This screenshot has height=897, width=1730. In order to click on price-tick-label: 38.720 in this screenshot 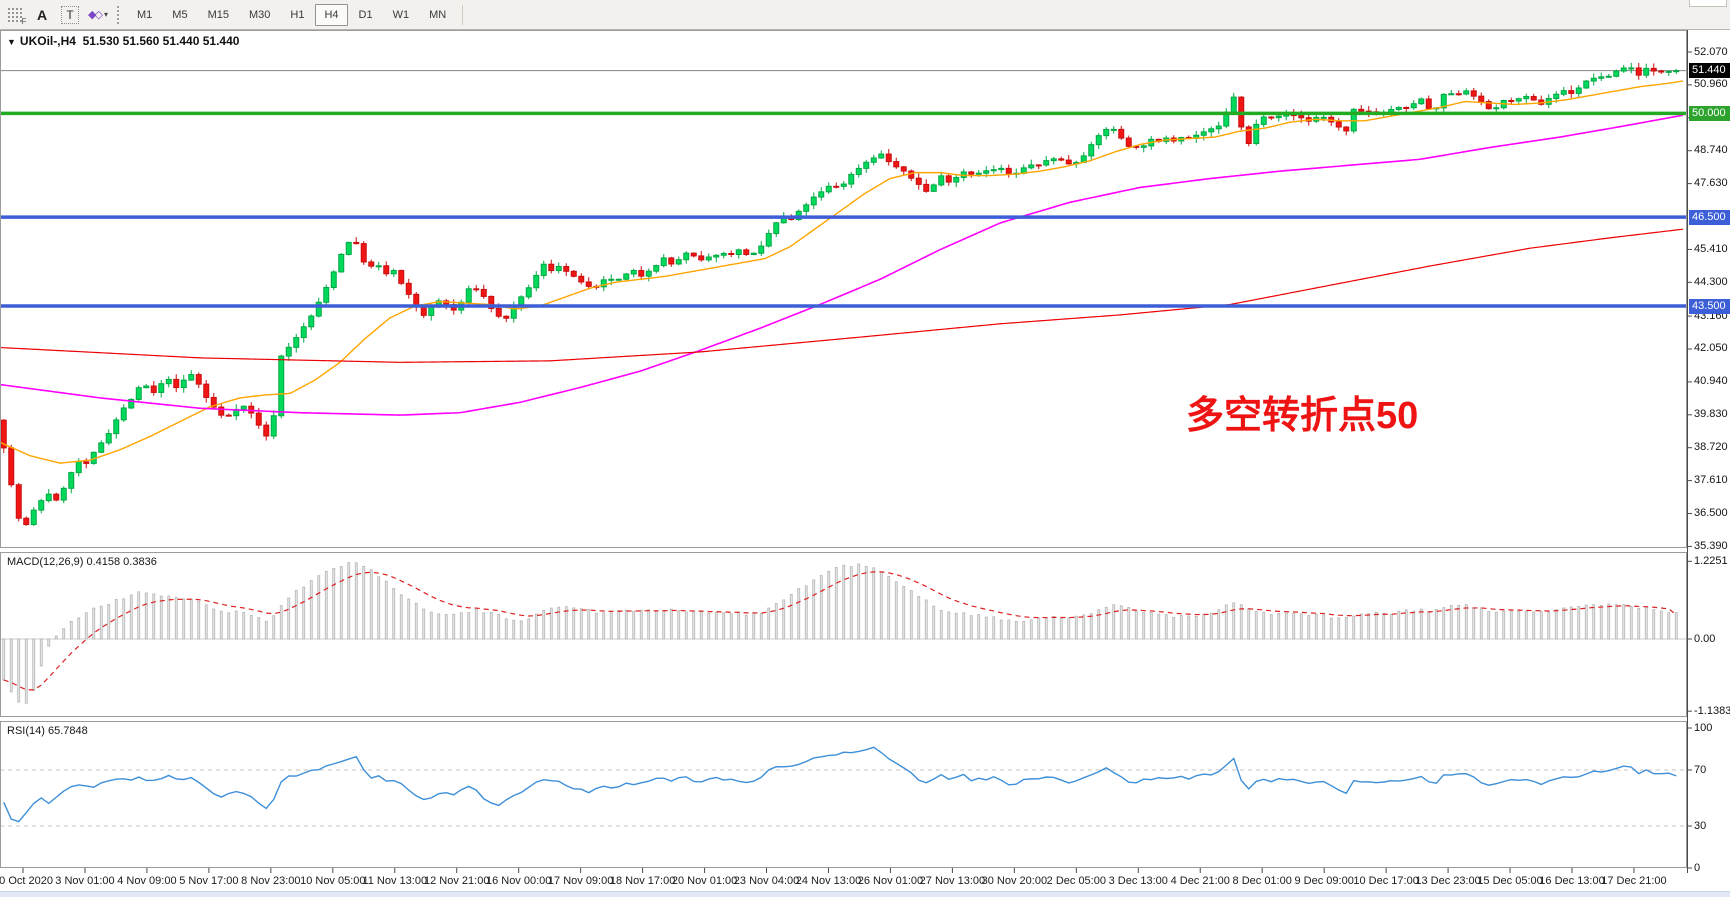, I will do `click(1711, 447)`.